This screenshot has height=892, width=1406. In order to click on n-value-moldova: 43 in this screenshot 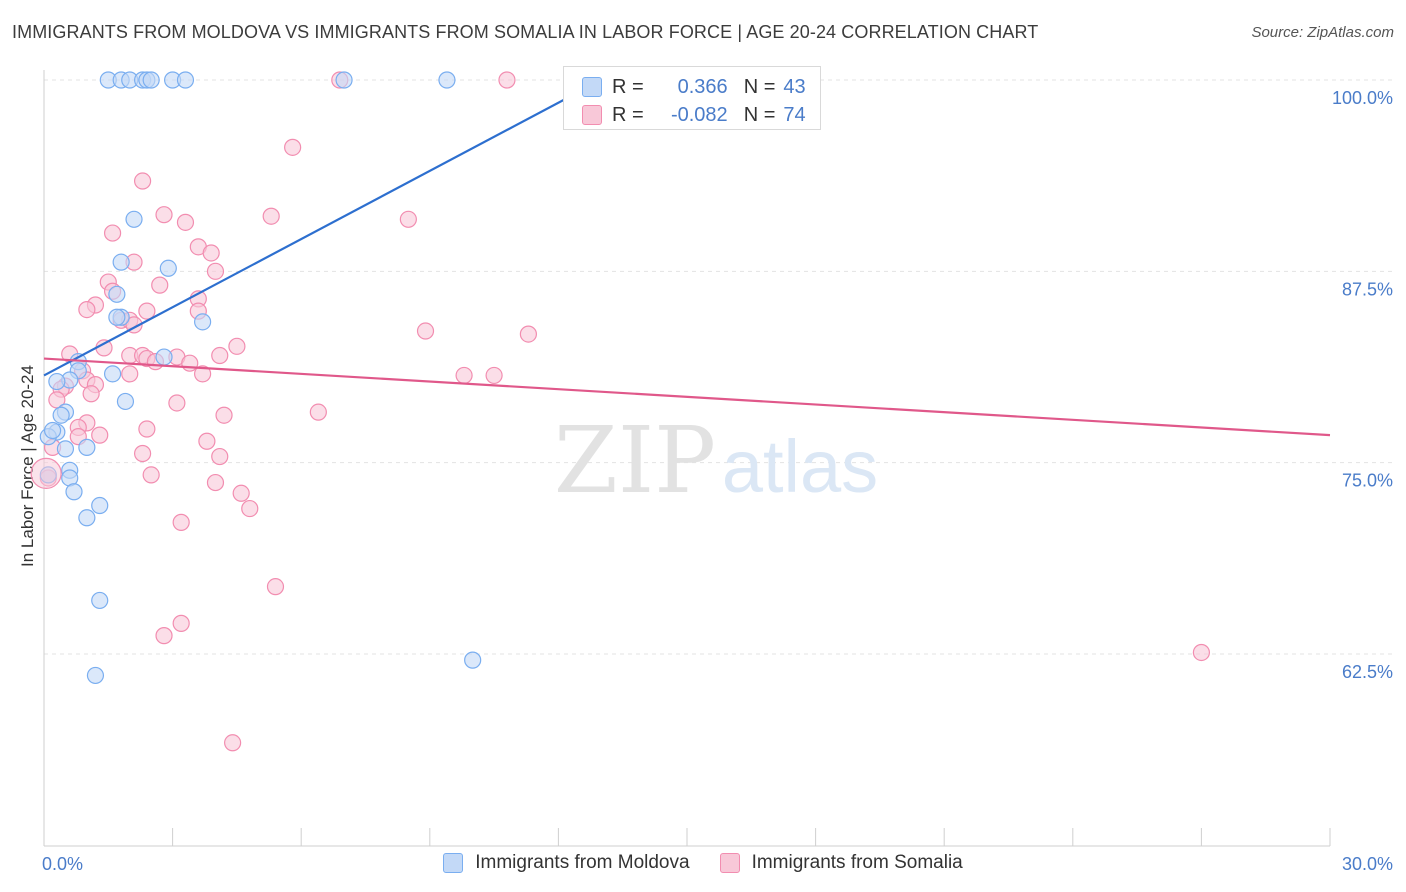, I will do `click(794, 86)`.